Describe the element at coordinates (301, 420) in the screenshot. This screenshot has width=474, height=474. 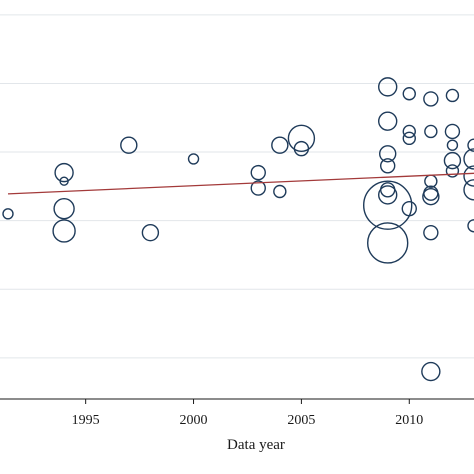
I see `x-tick-label-2005: 2005` at that location.